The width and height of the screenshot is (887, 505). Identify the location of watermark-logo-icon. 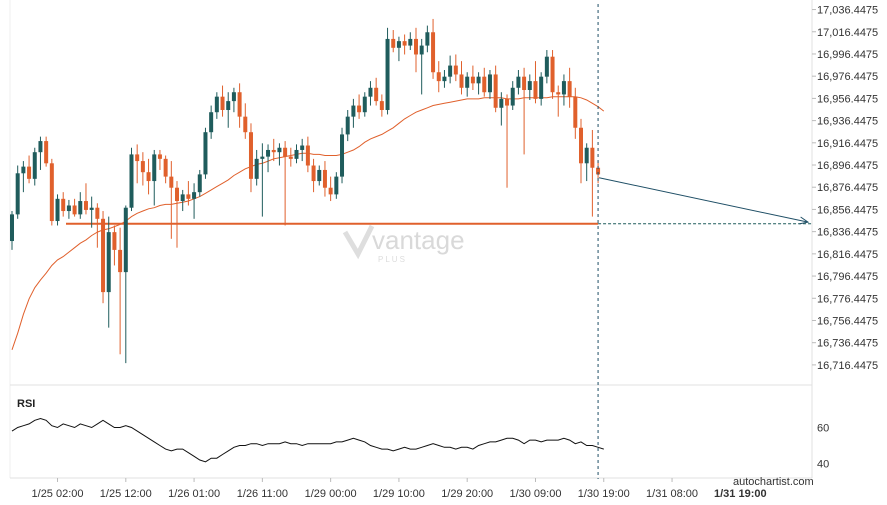
(358, 242).